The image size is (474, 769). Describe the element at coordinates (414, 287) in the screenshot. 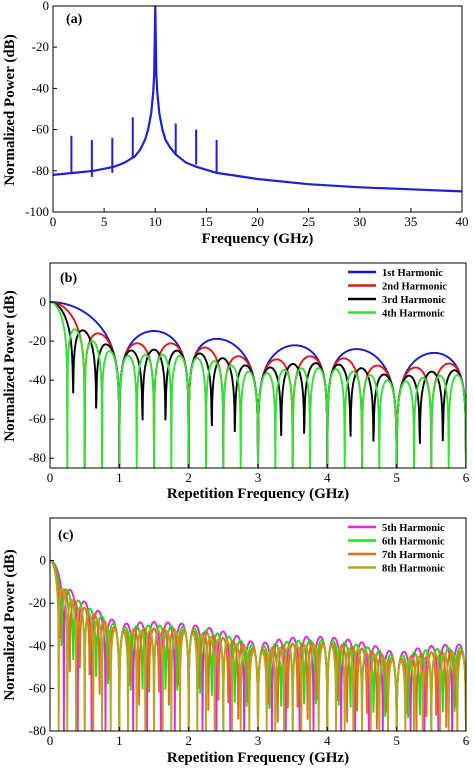

I see `legend-entry-2: 2nd Harmonic` at that location.